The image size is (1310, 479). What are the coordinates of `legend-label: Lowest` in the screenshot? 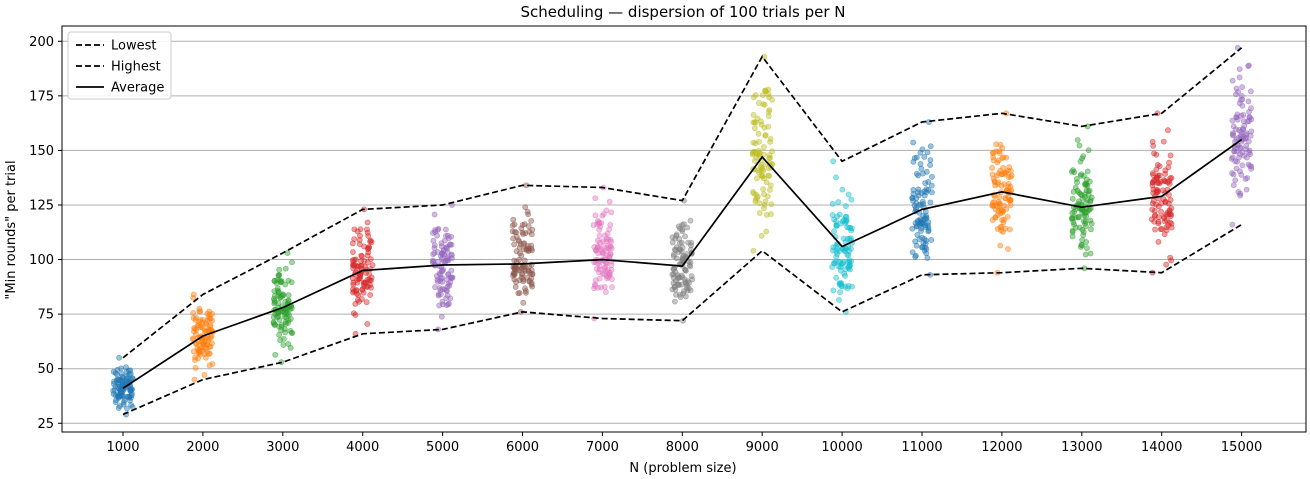 It's located at (133, 46).